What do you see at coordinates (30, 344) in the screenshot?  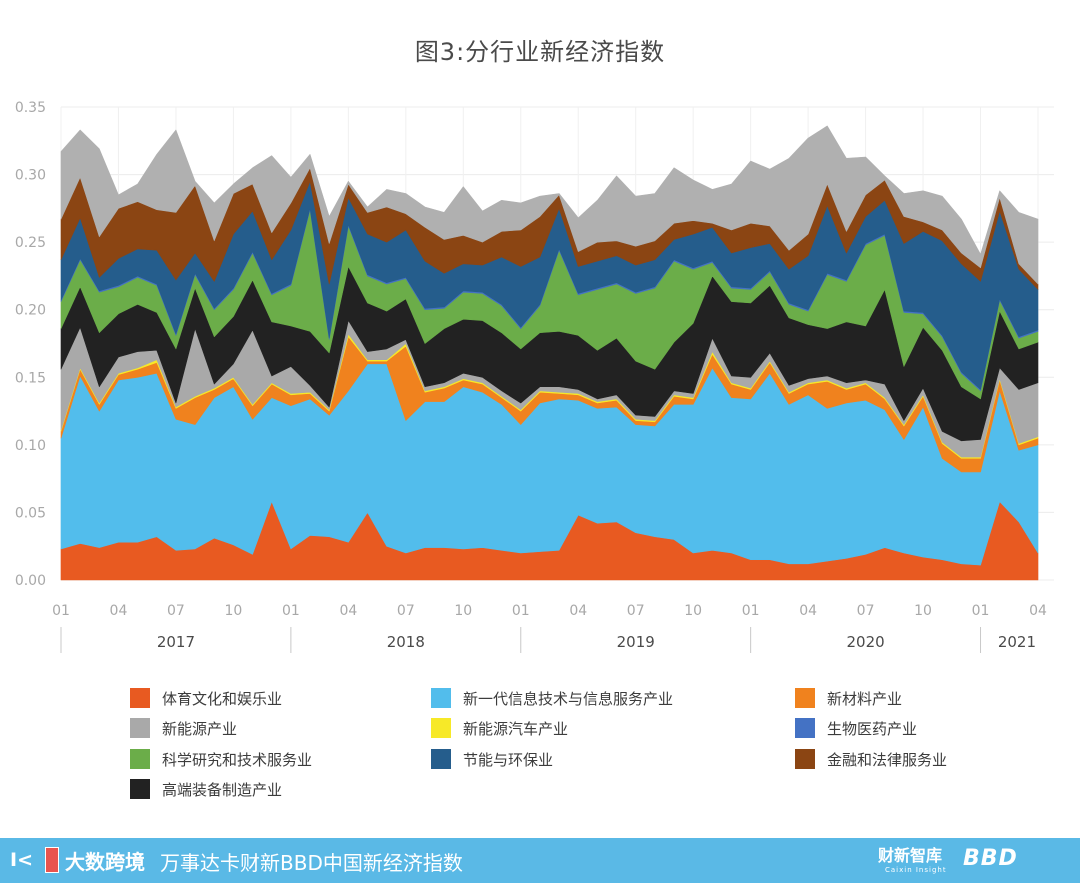 I see `y-axis-ticks: 0.00 0.05 0.10 0.15 0.20 0.25 0.30 0.35` at bounding box center [30, 344].